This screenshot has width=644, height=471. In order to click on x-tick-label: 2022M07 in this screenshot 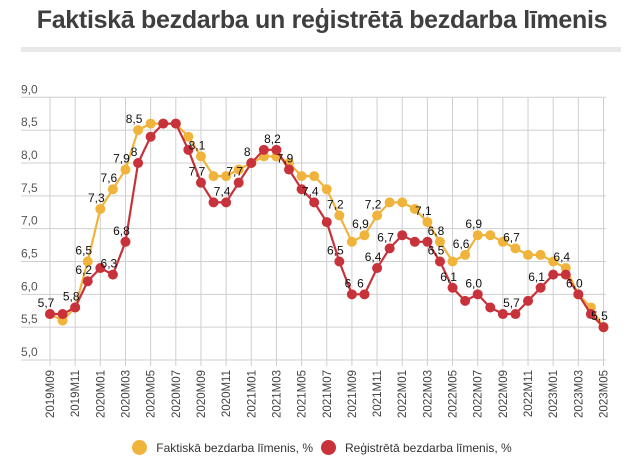, I will do `click(479, 394)`.